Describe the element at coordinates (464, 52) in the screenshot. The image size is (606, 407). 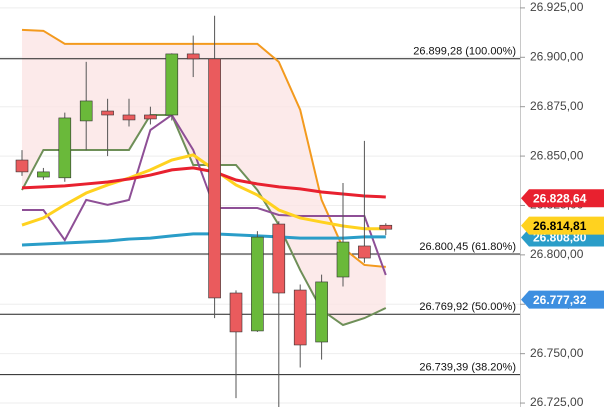
I see `level-label: 26.899,28 (100.00%)` at that location.